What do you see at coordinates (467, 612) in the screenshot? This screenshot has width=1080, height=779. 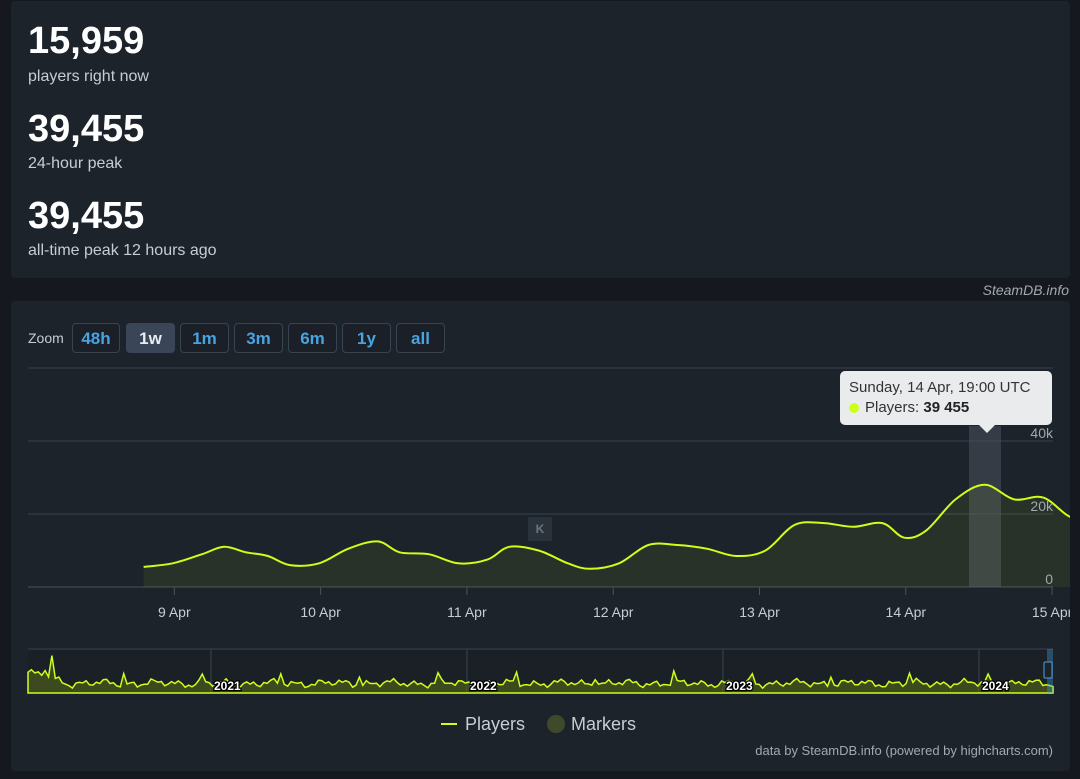 I see `x-tick-label: 11 Apr` at bounding box center [467, 612].